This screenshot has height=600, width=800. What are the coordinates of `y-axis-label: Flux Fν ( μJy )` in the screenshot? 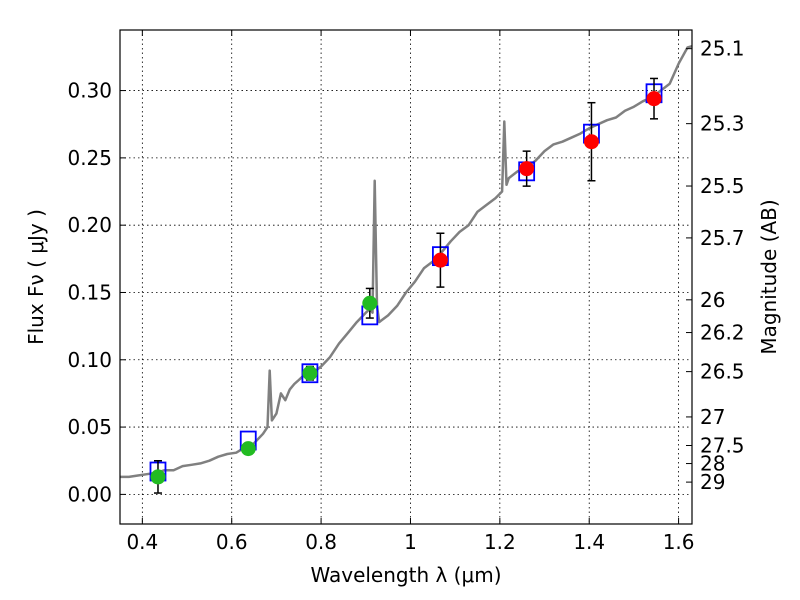 It's located at (36, 277).